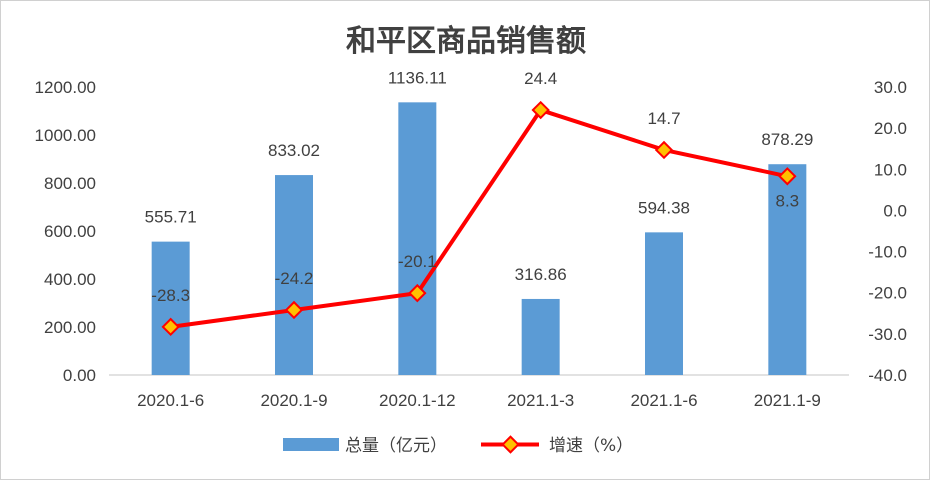 The width and height of the screenshot is (930, 481). What do you see at coordinates (170, 295) in the screenshot?
I see `line-data-label: -28.3` at bounding box center [170, 295].